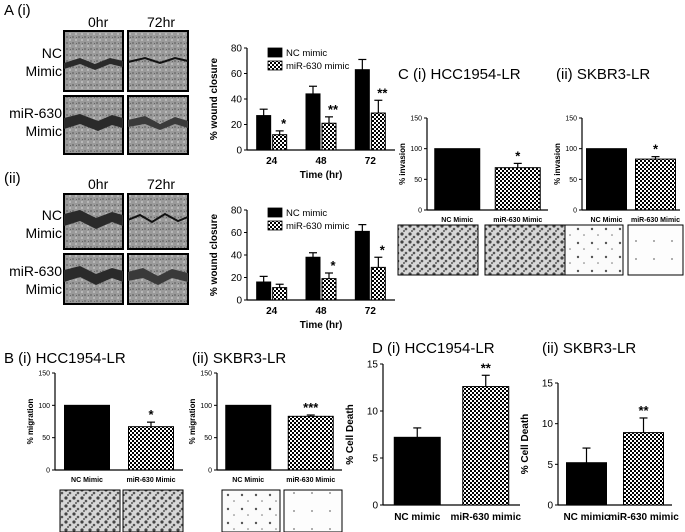 The width and height of the screenshot is (685, 532). Describe the element at coordinates (43, 224) in the screenshot. I see `row-label-nc-2: NC Mimic` at that location.